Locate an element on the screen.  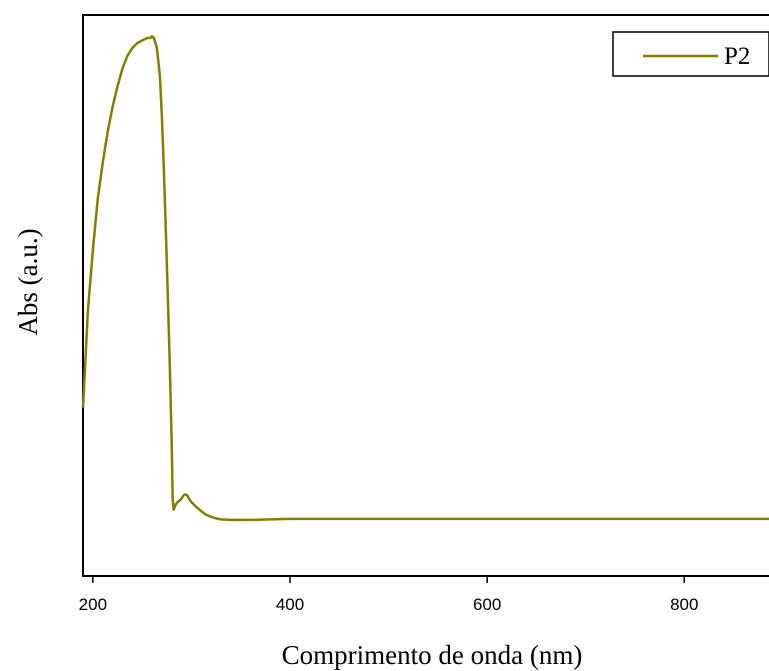
legend: P2 is located at coordinates (690, 54).